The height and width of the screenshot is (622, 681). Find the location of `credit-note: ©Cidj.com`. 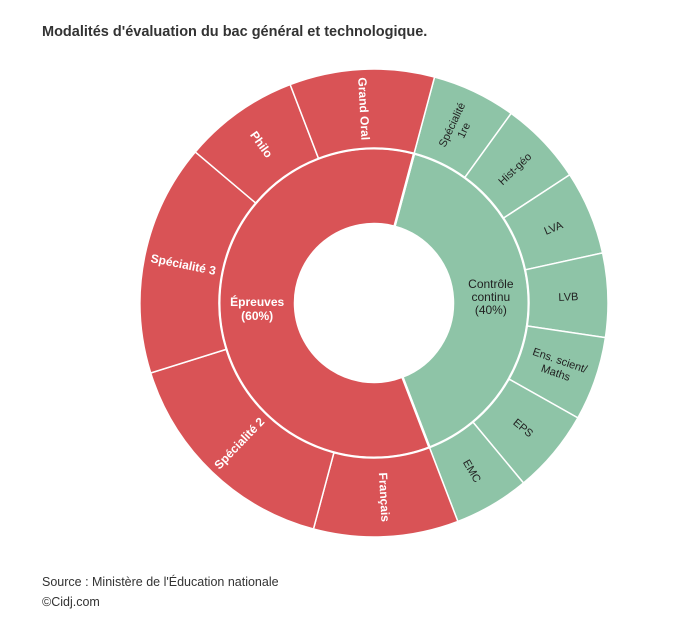

credit-note: ©Cidj.com is located at coordinates (71, 602).